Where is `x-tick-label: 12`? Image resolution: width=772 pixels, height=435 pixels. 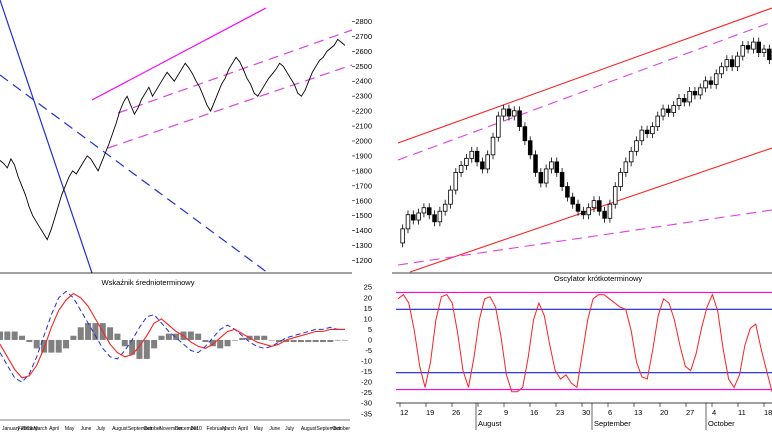 x-tick-label: 12 is located at coordinates (404, 412).